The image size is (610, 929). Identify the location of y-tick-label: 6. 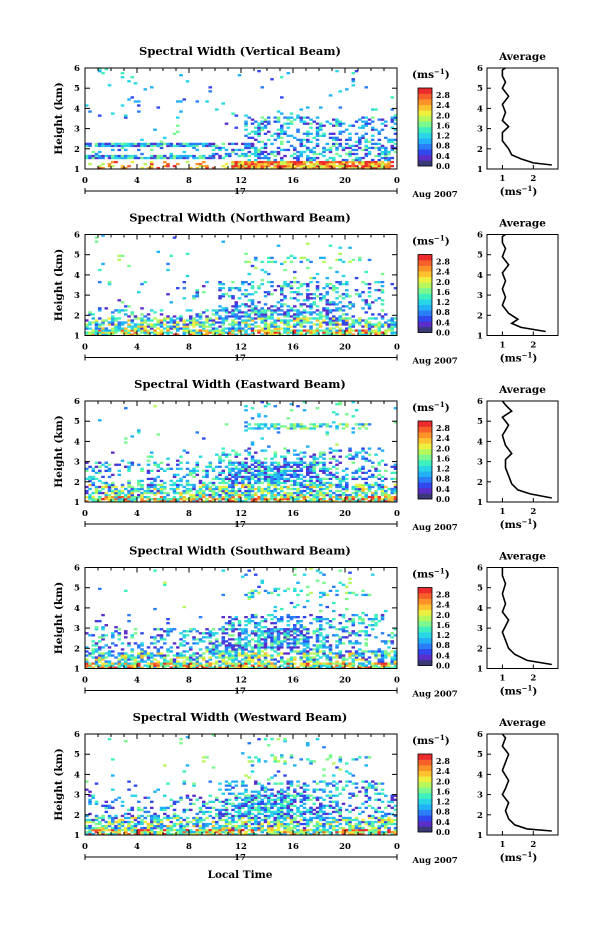
(77, 402).